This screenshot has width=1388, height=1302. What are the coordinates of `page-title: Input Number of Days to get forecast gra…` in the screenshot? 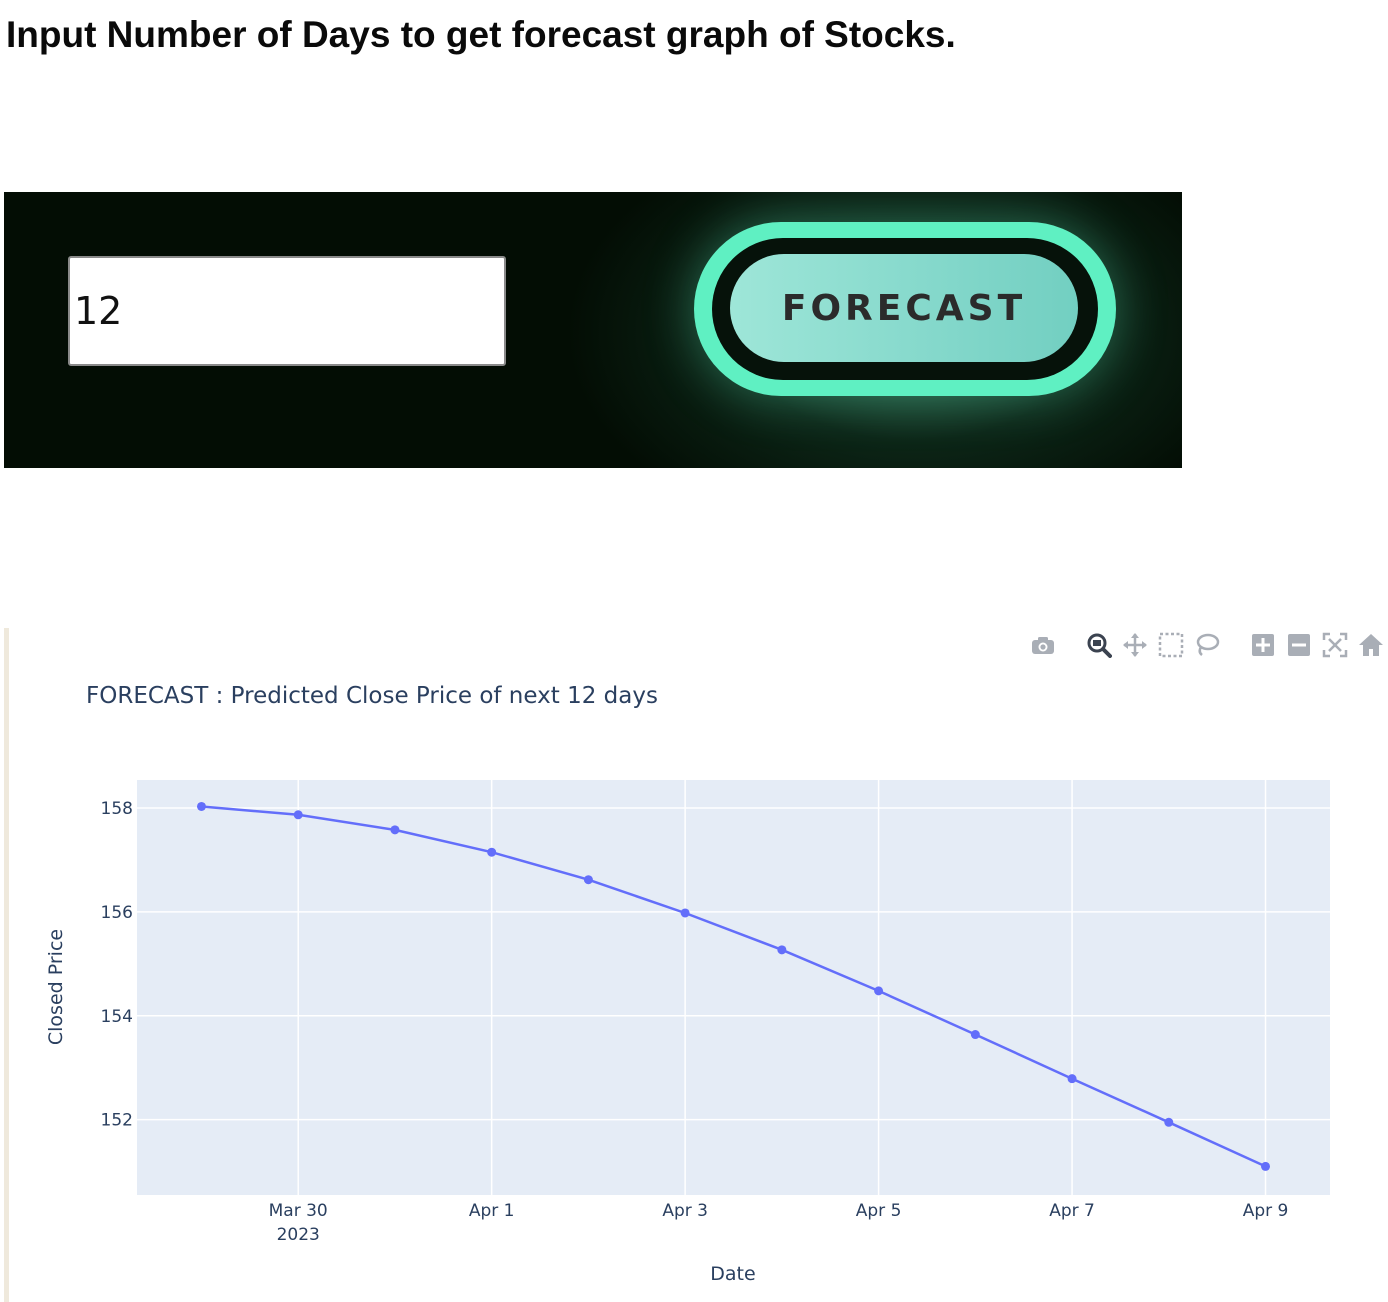 It's located at (481, 34).